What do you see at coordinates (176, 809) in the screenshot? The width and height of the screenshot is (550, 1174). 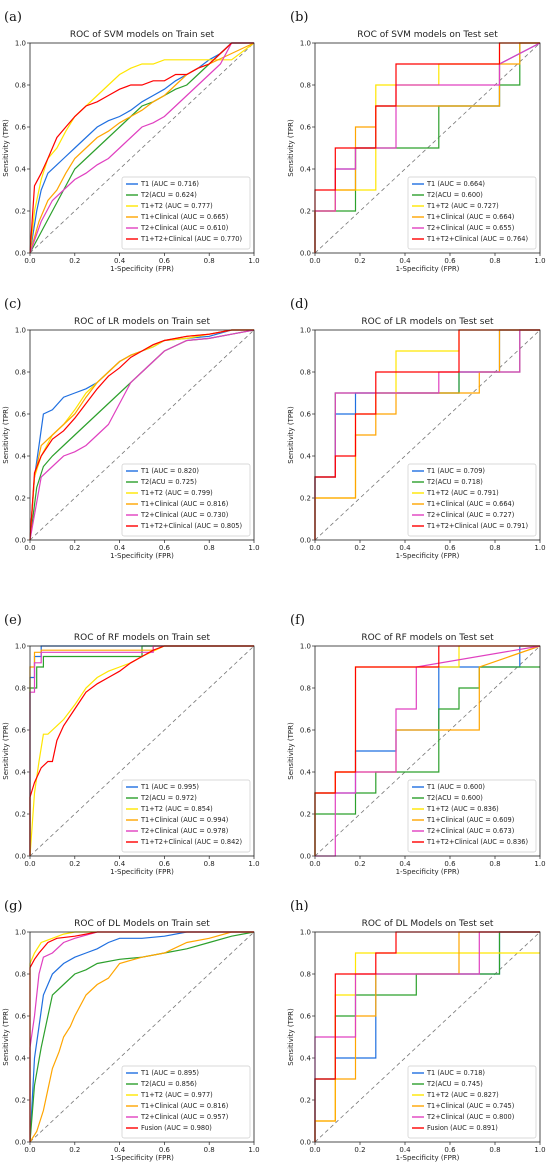 I see `legend-entry: T1+T2 (AUC = 0.854)` at bounding box center [176, 809].